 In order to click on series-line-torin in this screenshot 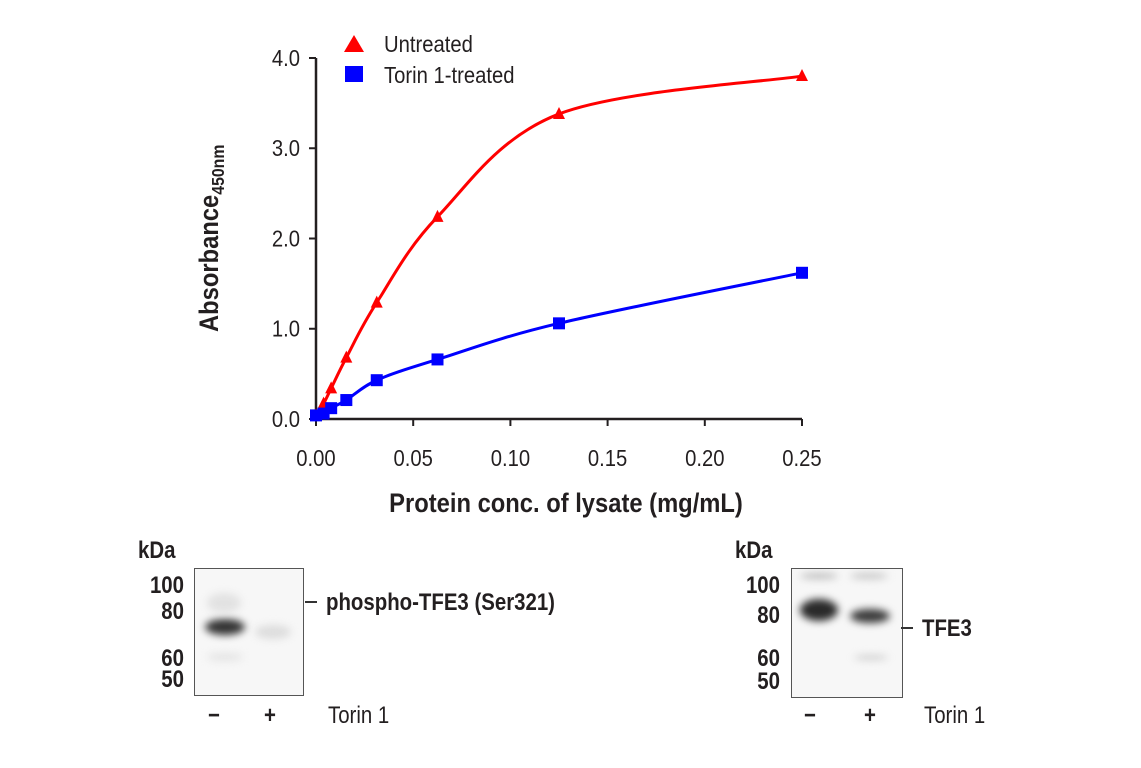, I will do `click(559, 344)`.